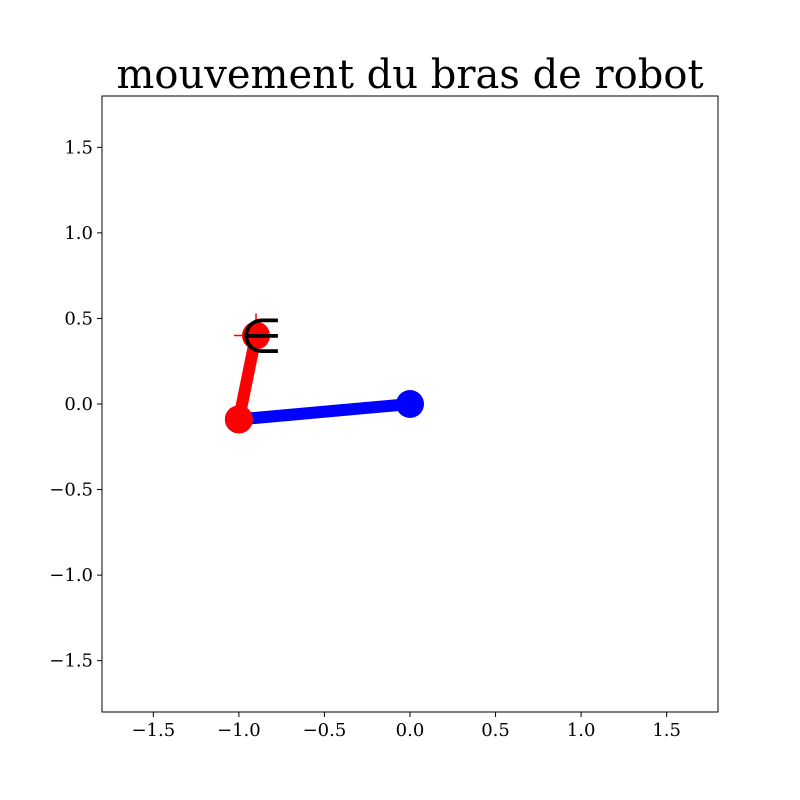 The width and height of the screenshot is (800, 800). Describe the element at coordinates (261, 337) in the screenshot. I see `target-annotation: ∈` at that location.